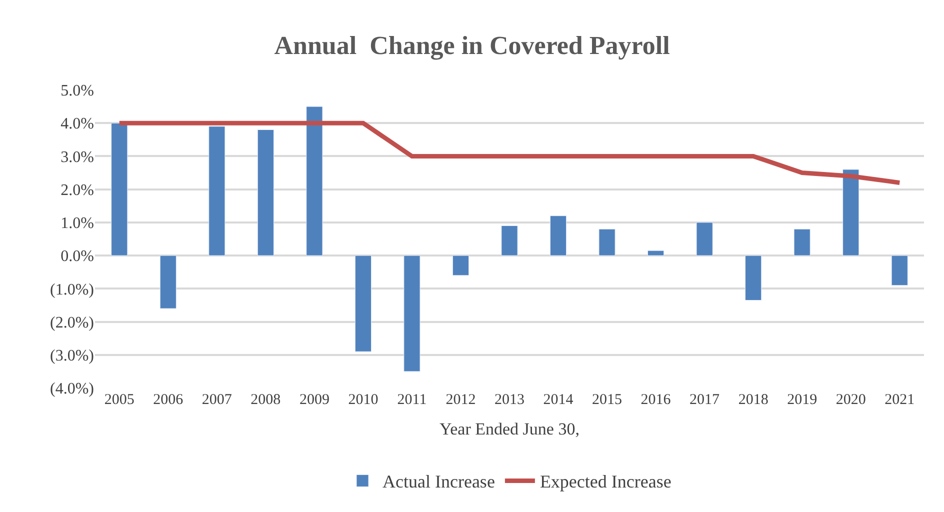 This screenshot has width=944, height=512. I want to click on y-tick-label: 4.0%, so click(77, 124).